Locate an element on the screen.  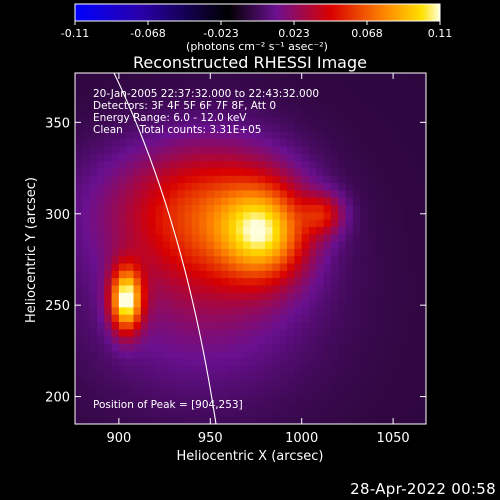
annotation-energy-range: Energy Range: 6.0 - 12.0 keV is located at coordinates (170, 118).